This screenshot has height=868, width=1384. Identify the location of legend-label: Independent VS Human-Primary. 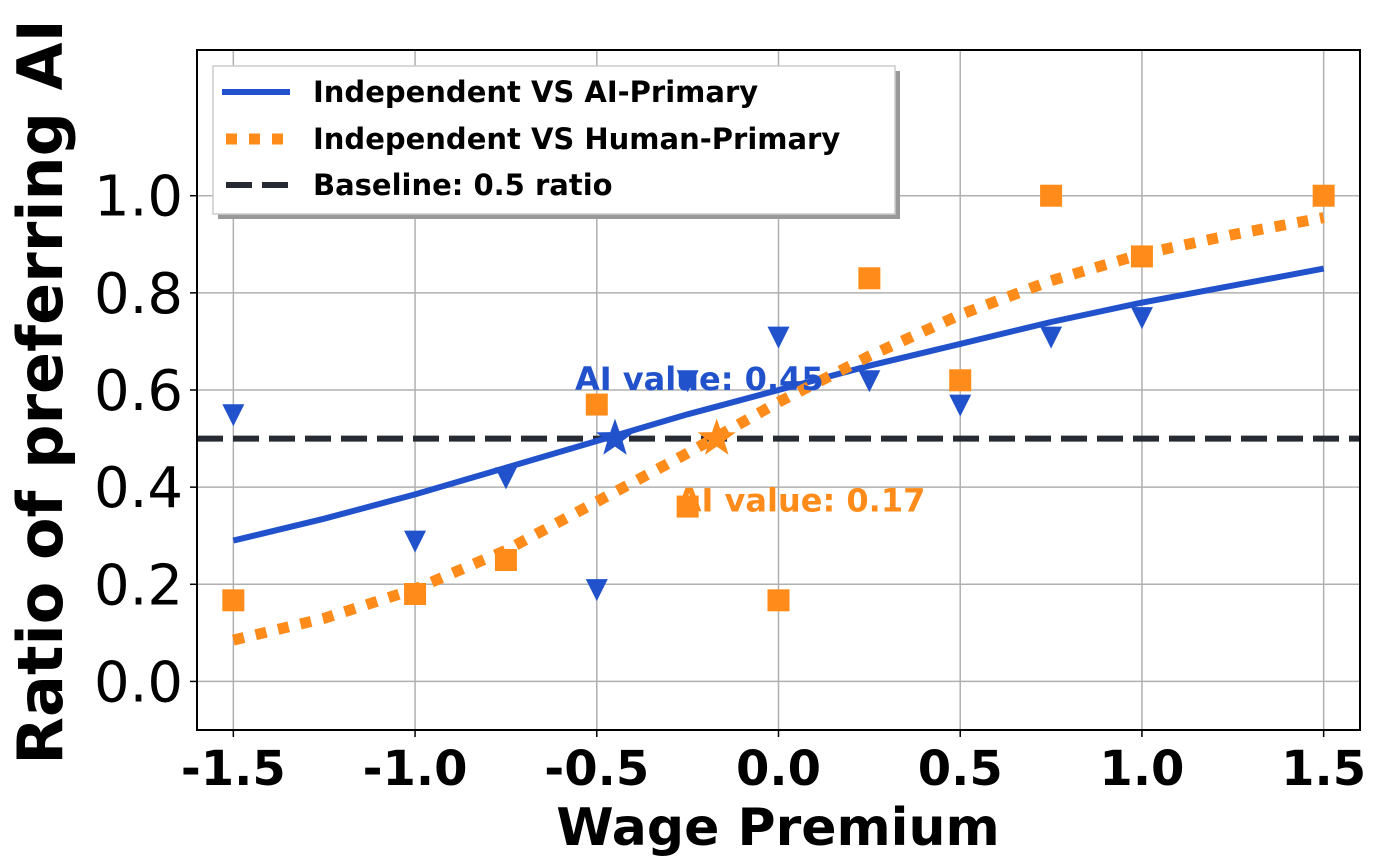
(576, 139).